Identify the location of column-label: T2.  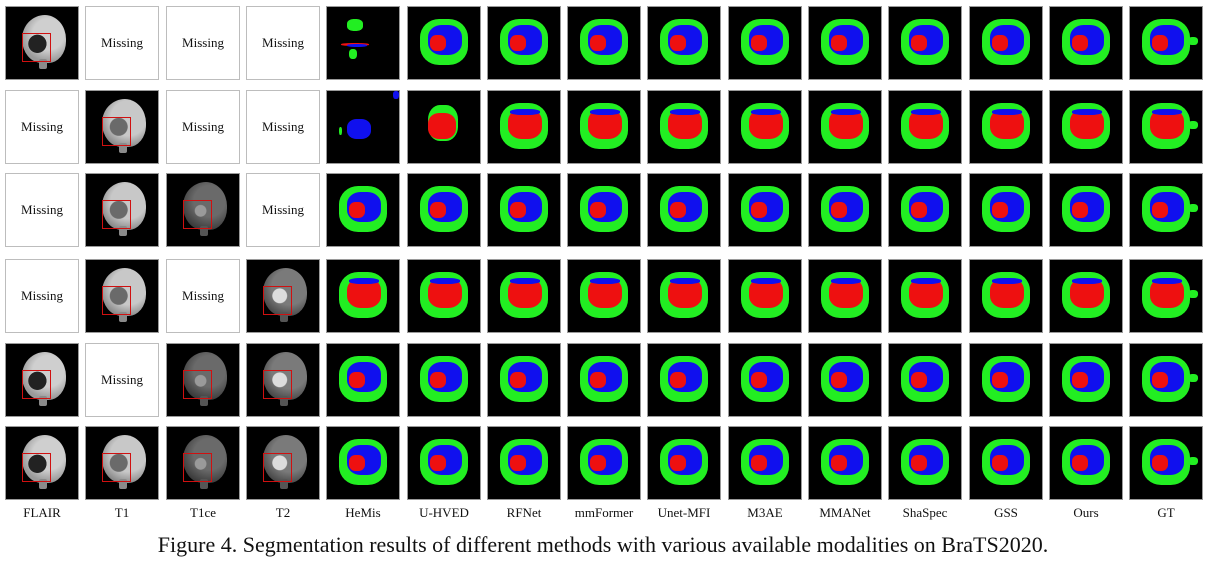
(283, 512).